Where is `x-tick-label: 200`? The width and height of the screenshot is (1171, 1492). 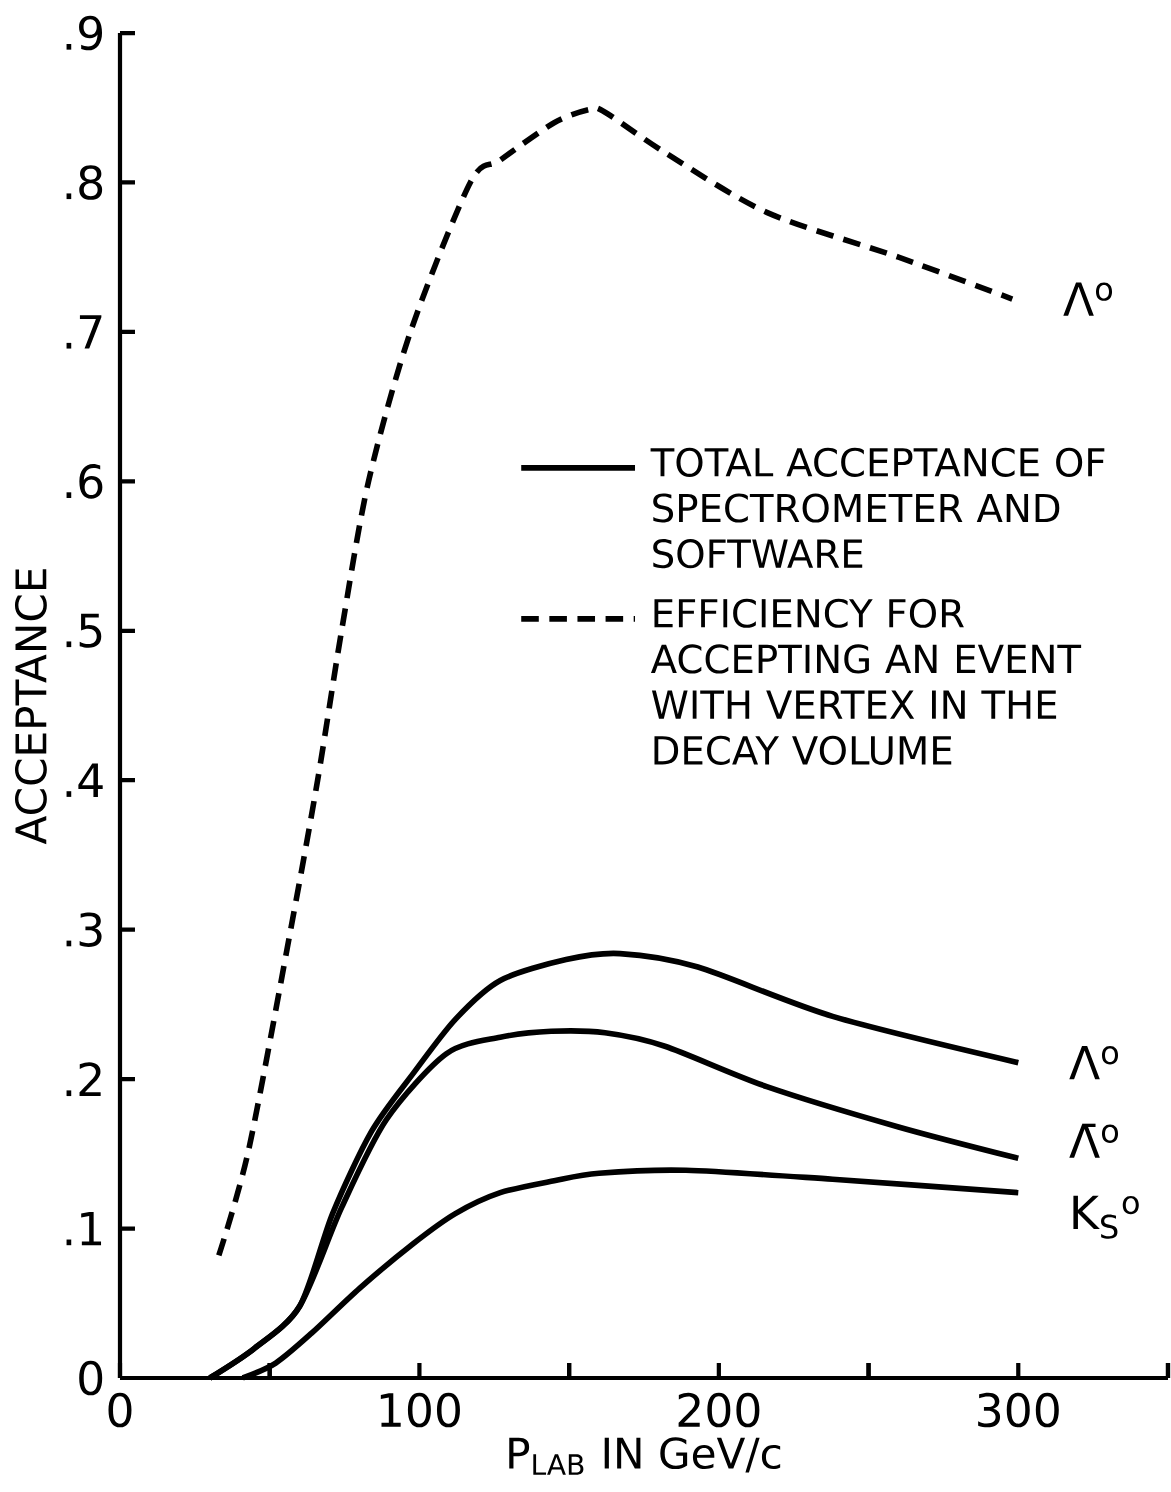
x-tick-label: 200 is located at coordinates (719, 1410).